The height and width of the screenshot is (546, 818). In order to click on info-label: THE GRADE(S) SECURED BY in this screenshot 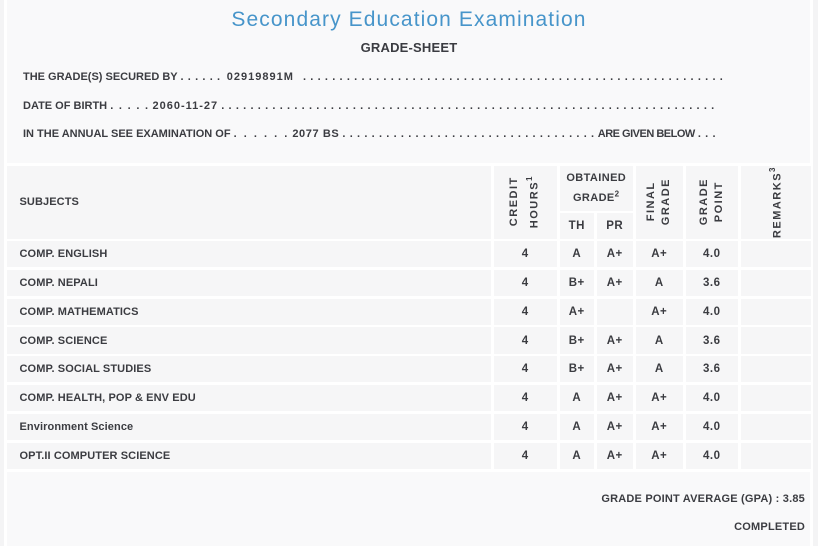, I will do `click(100, 77)`.